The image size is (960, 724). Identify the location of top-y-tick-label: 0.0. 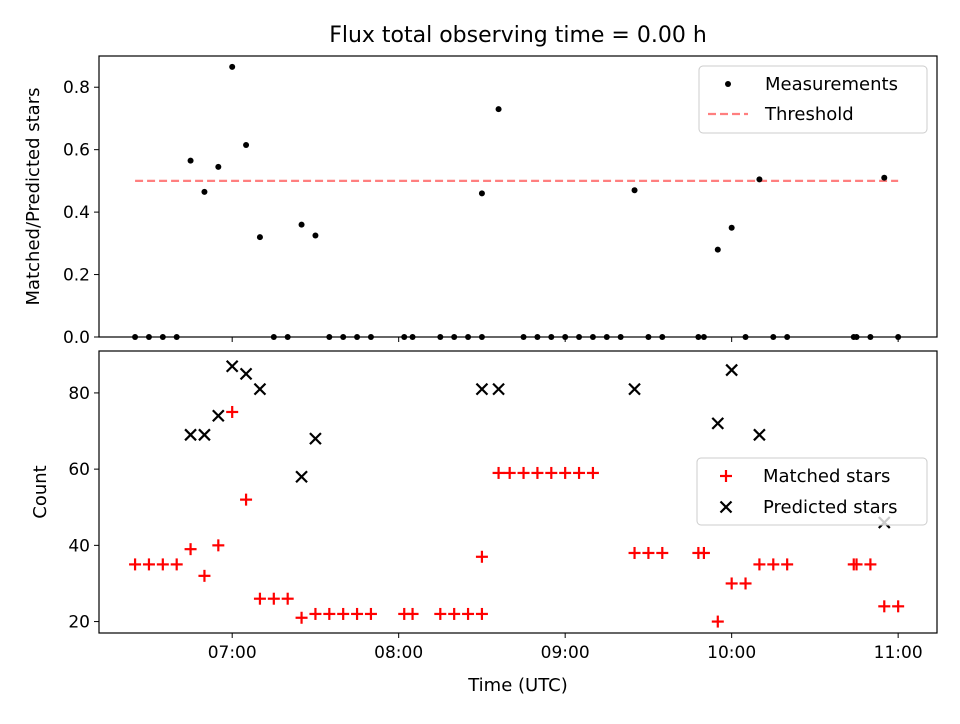
(76, 338).